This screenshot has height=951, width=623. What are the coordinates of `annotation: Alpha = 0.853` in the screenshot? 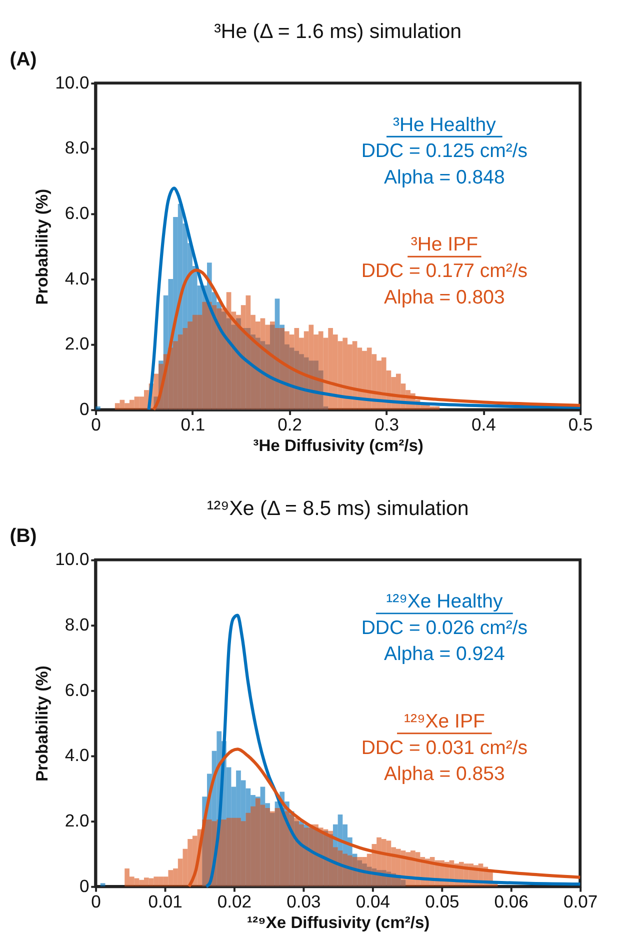 It's located at (444, 774).